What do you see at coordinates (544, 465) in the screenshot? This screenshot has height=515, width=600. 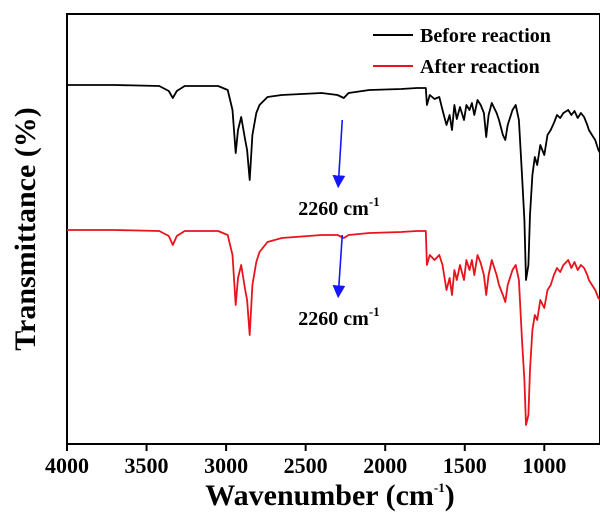 I see `x-tick-label: 1000` at bounding box center [544, 465].